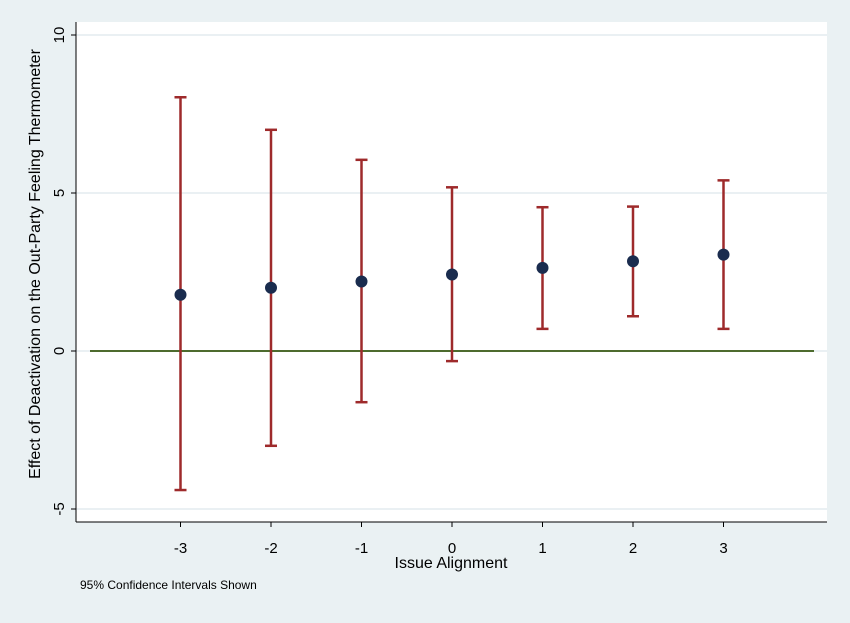 Image resolution: width=850 pixels, height=623 pixels. I want to click on x-tick-label: -2, so click(270, 548).